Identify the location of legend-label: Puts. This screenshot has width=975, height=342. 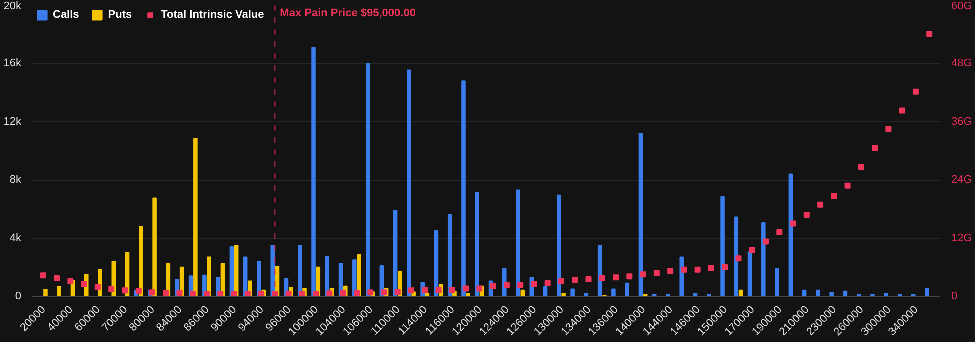
(120, 15).